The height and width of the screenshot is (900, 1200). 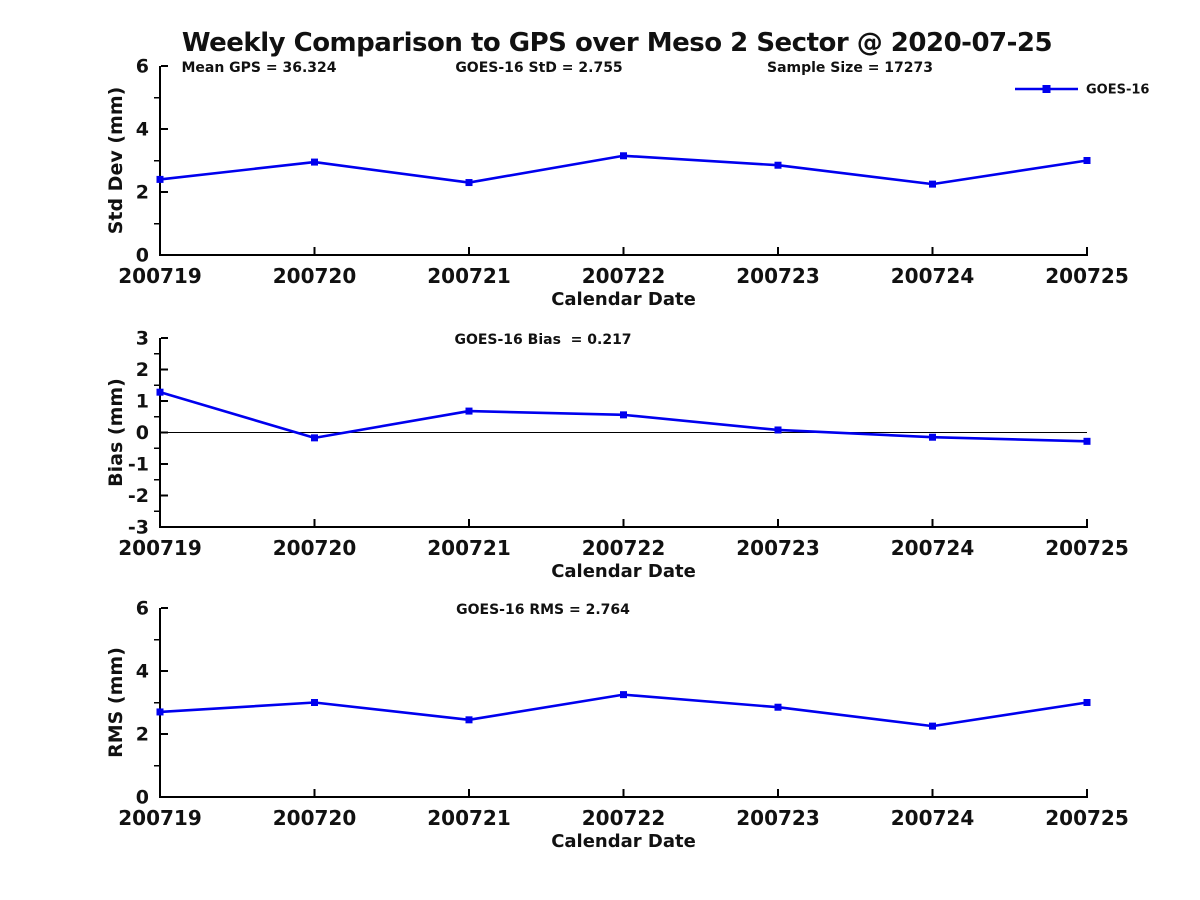 I want to click on y-tick-label: 3, so click(x=142, y=339).